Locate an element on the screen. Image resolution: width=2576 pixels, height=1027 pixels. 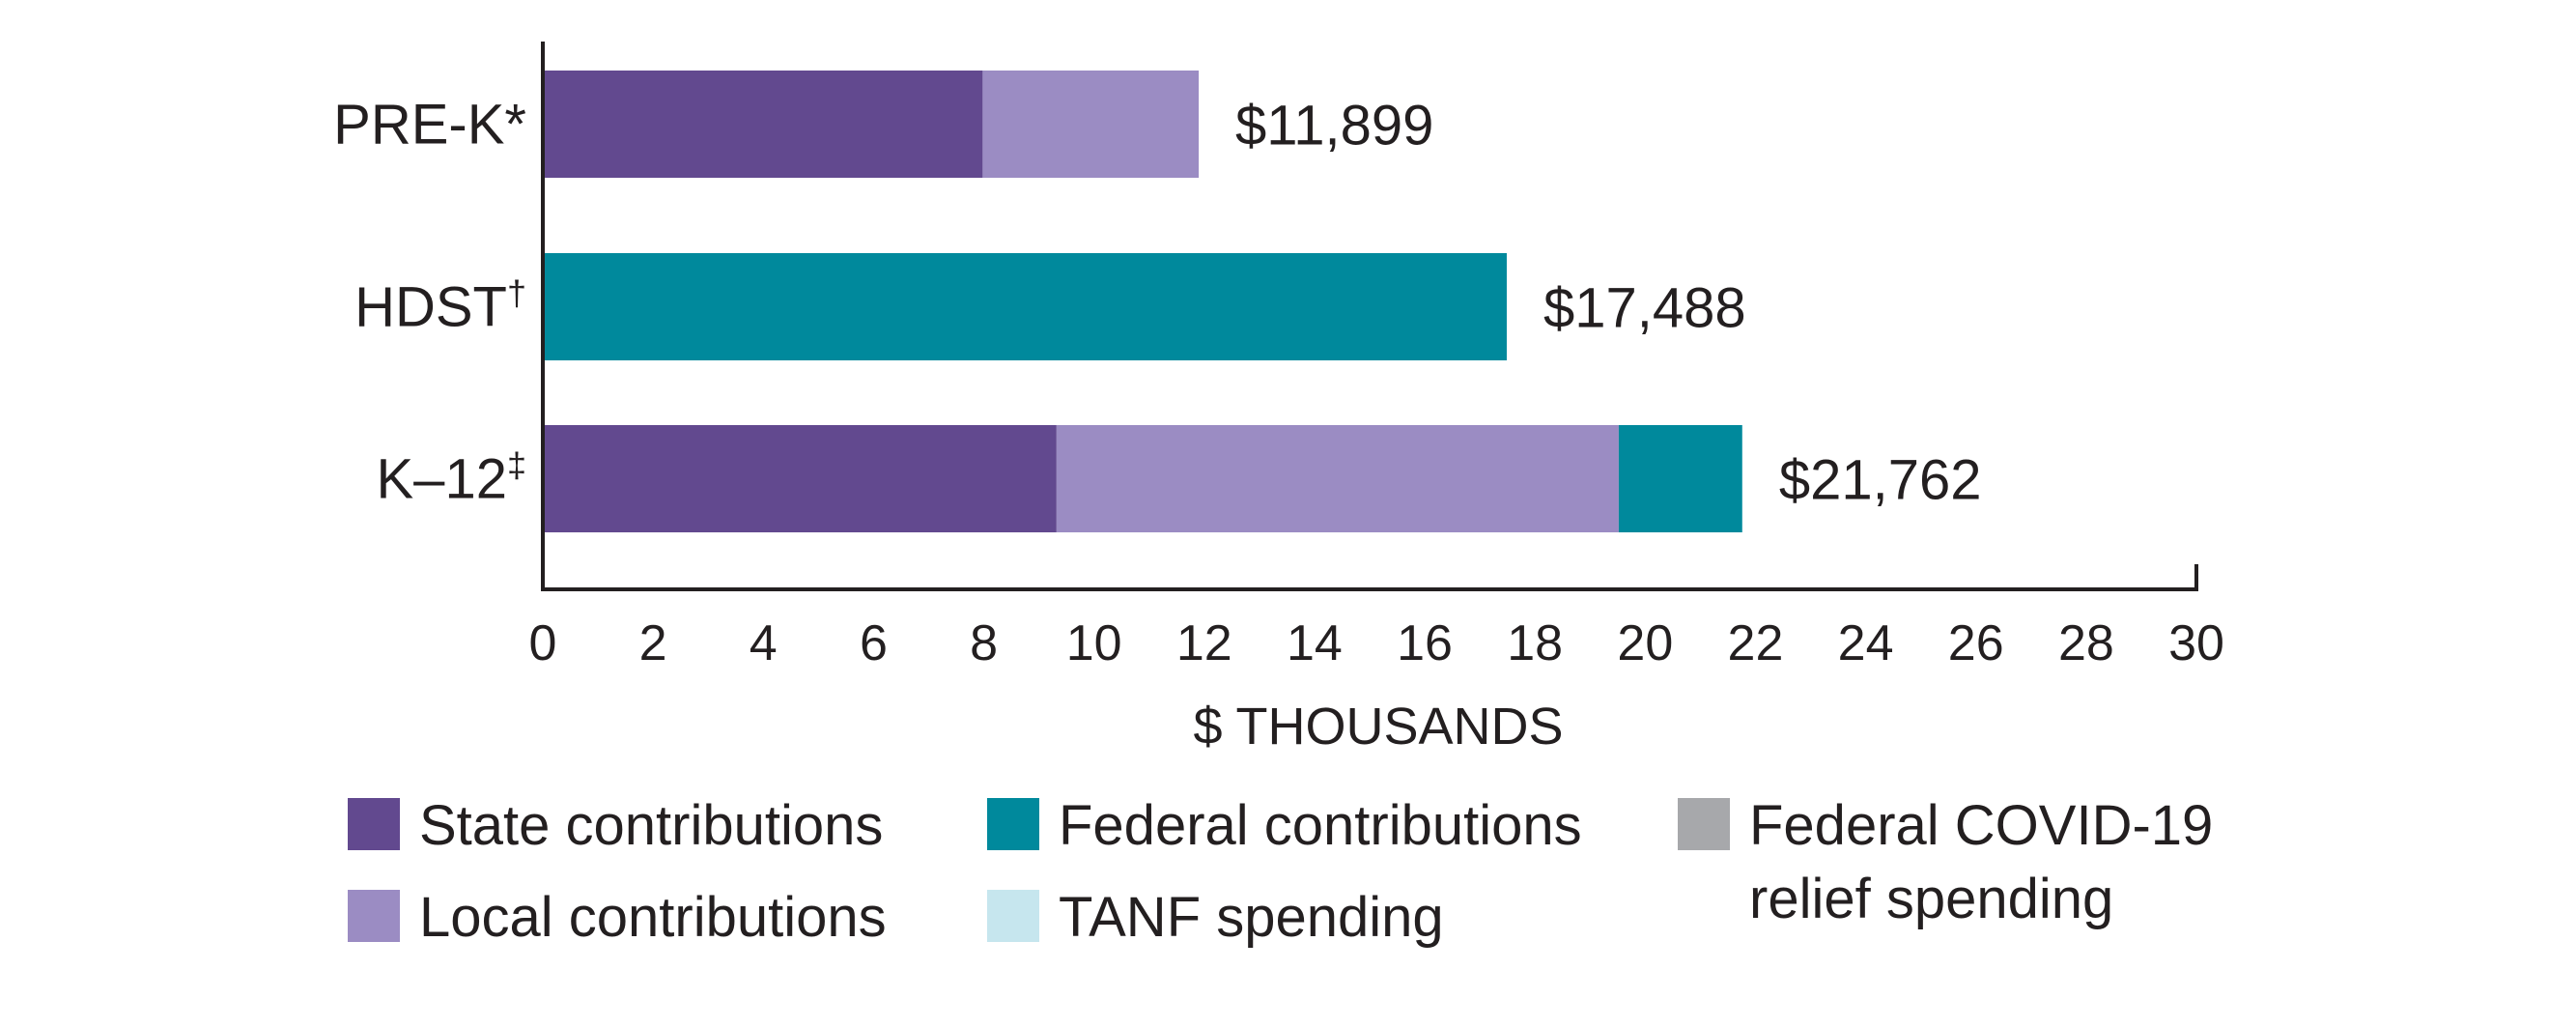
legend-label: TANF spending is located at coordinates (1251, 917).